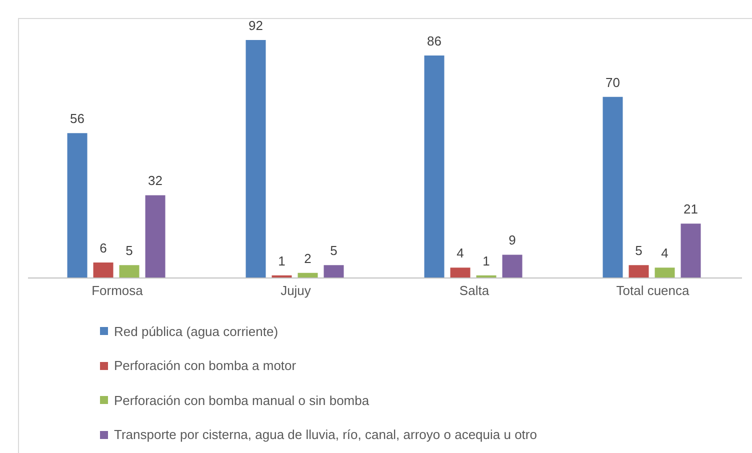 The height and width of the screenshot is (453, 752). What do you see at coordinates (653, 290) in the screenshot?
I see `x-tick-label: Total cuenca` at bounding box center [653, 290].